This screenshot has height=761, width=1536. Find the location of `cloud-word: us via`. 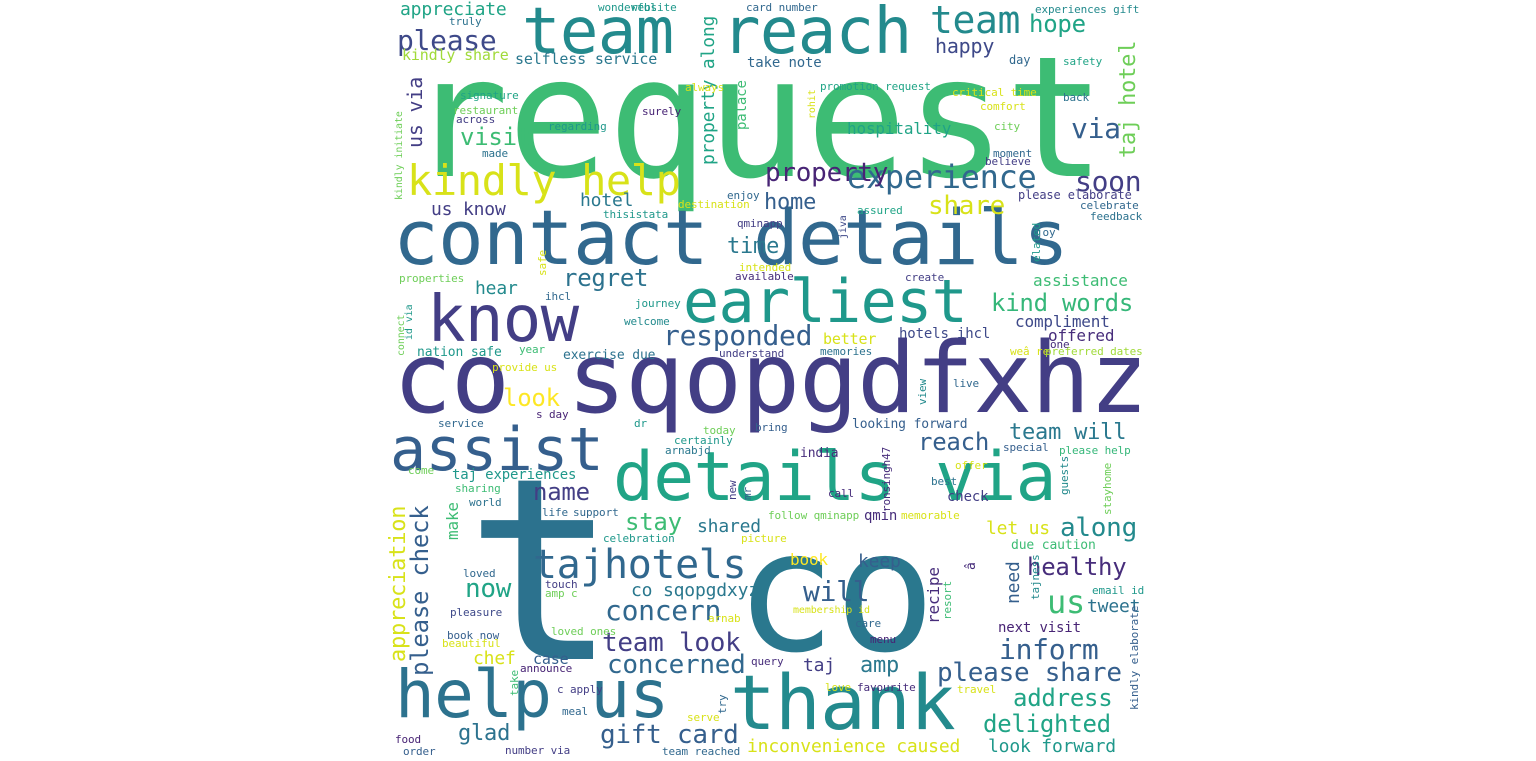

cloud-word: us via is located at coordinates (415, 112).